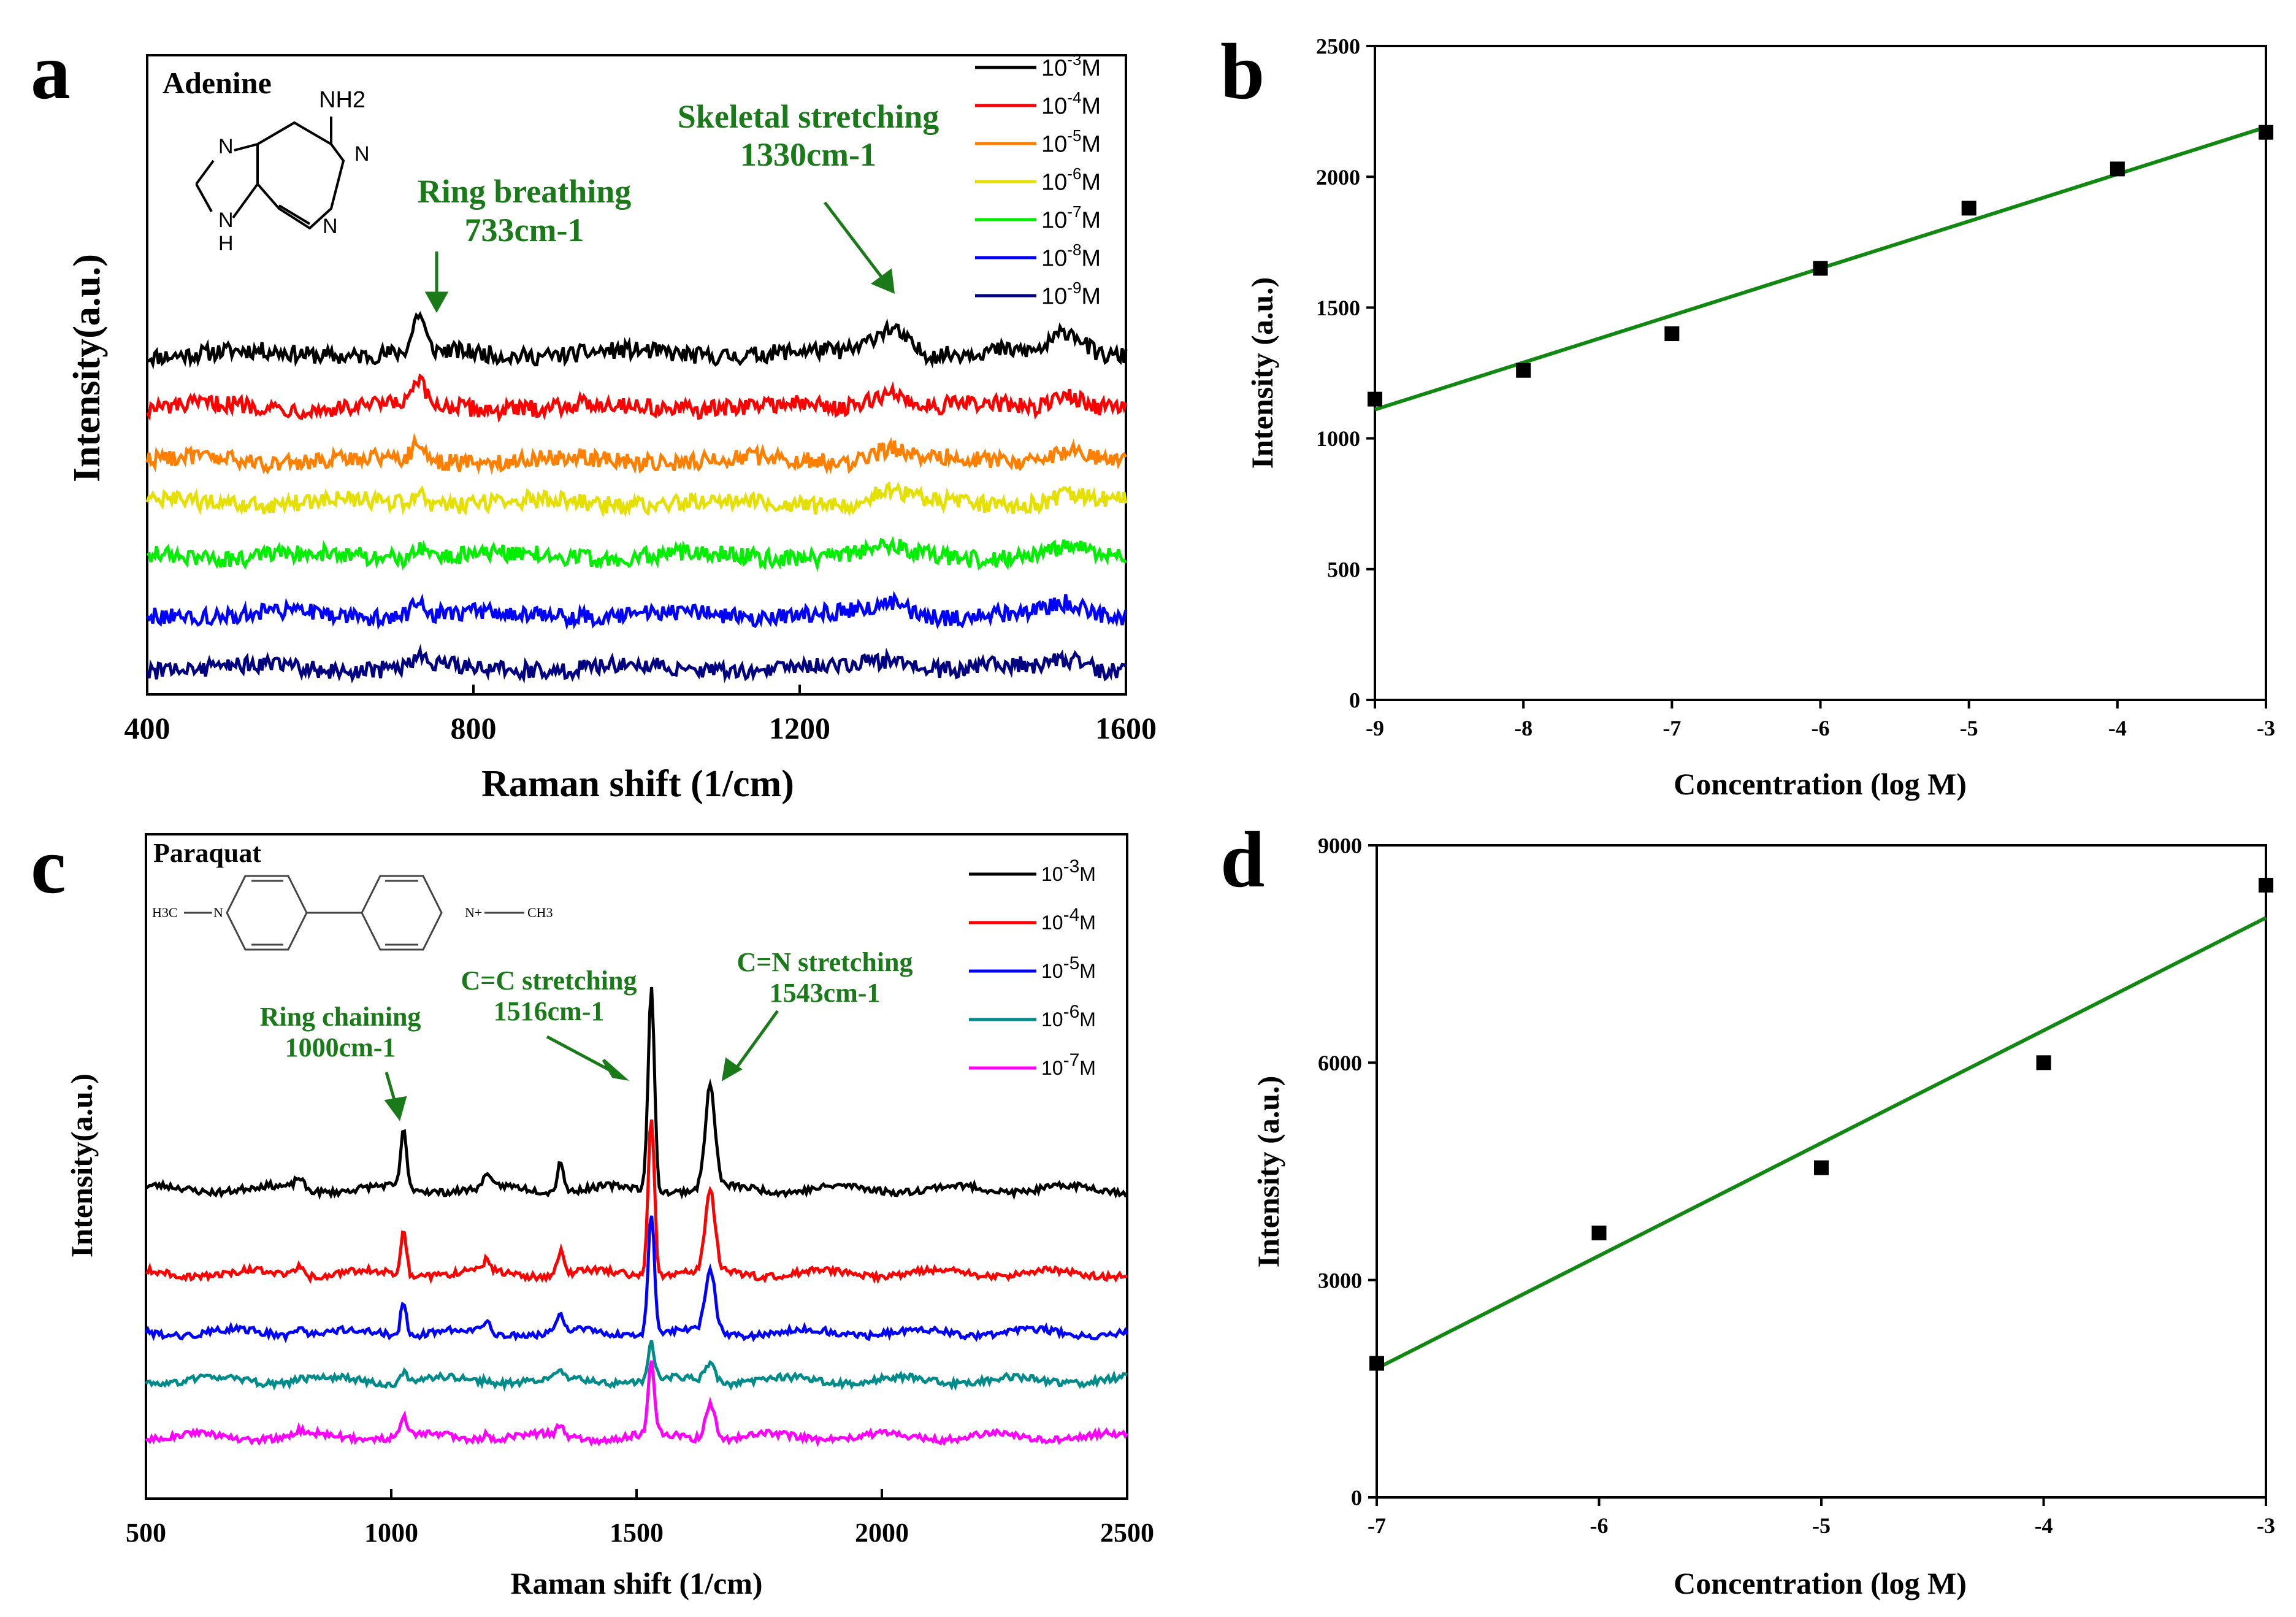 The width and height of the screenshot is (2296, 1617). I want to click on x-axis-label-c: Raman shift (1/cm), so click(636, 1583).